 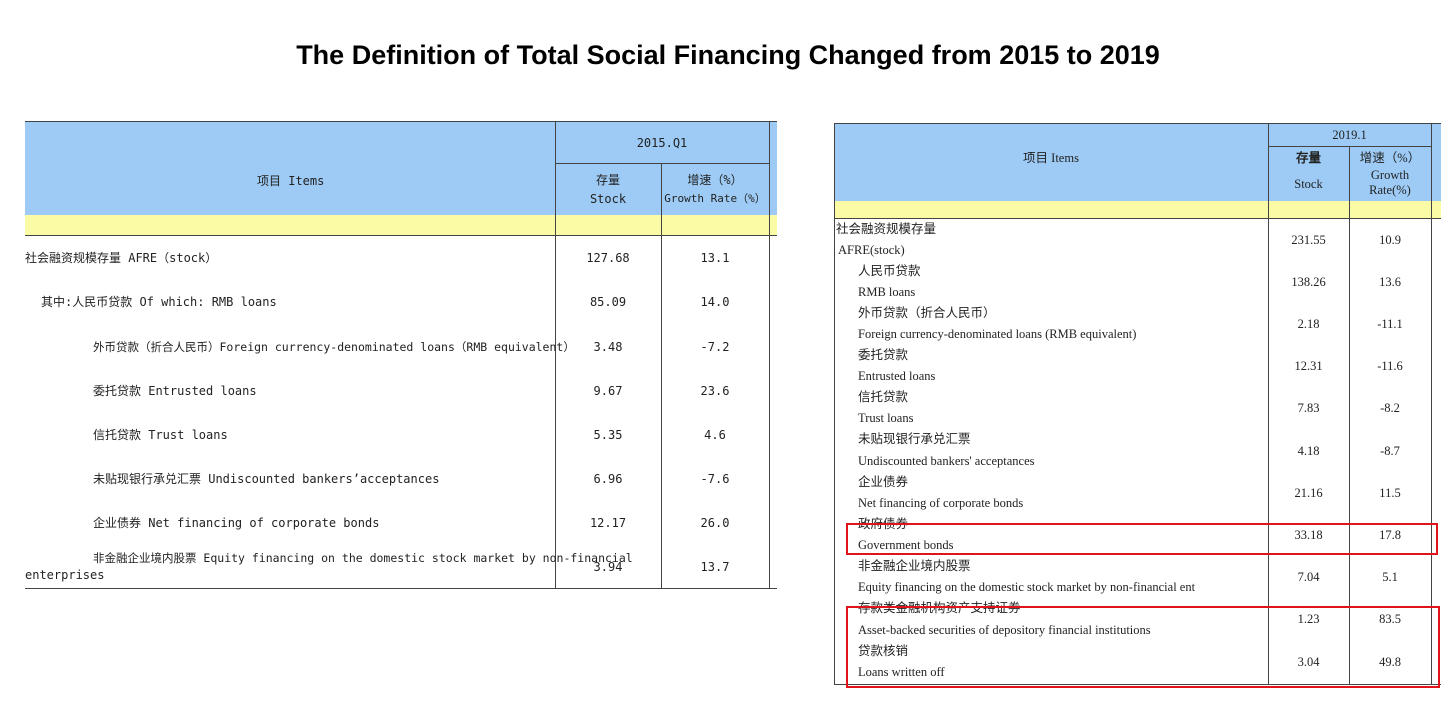 I want to click on row-label: 委托贷款 Entrusted loans, so click(x=175, y=391).